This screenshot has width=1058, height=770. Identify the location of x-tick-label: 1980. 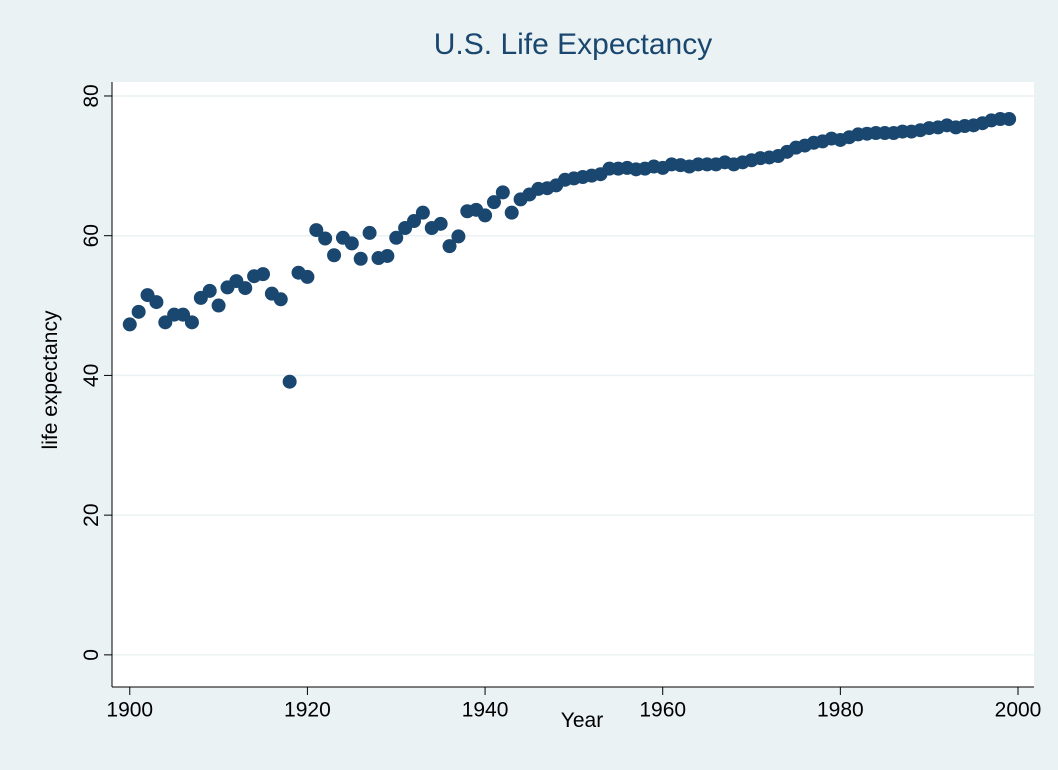
(840, 709).